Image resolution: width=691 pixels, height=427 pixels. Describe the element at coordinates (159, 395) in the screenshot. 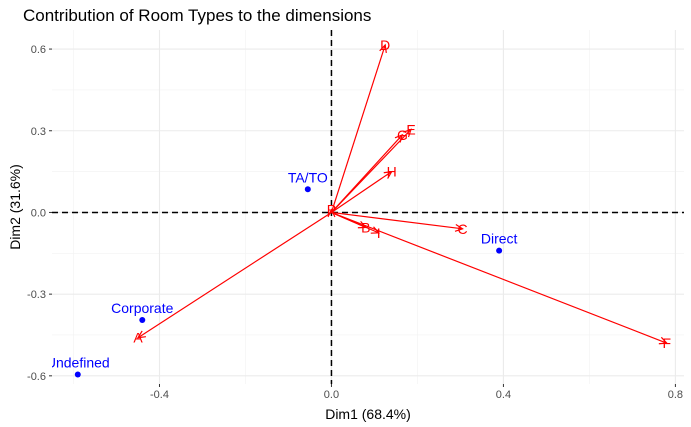

I see `x-tick-label: -0.4` at that location.